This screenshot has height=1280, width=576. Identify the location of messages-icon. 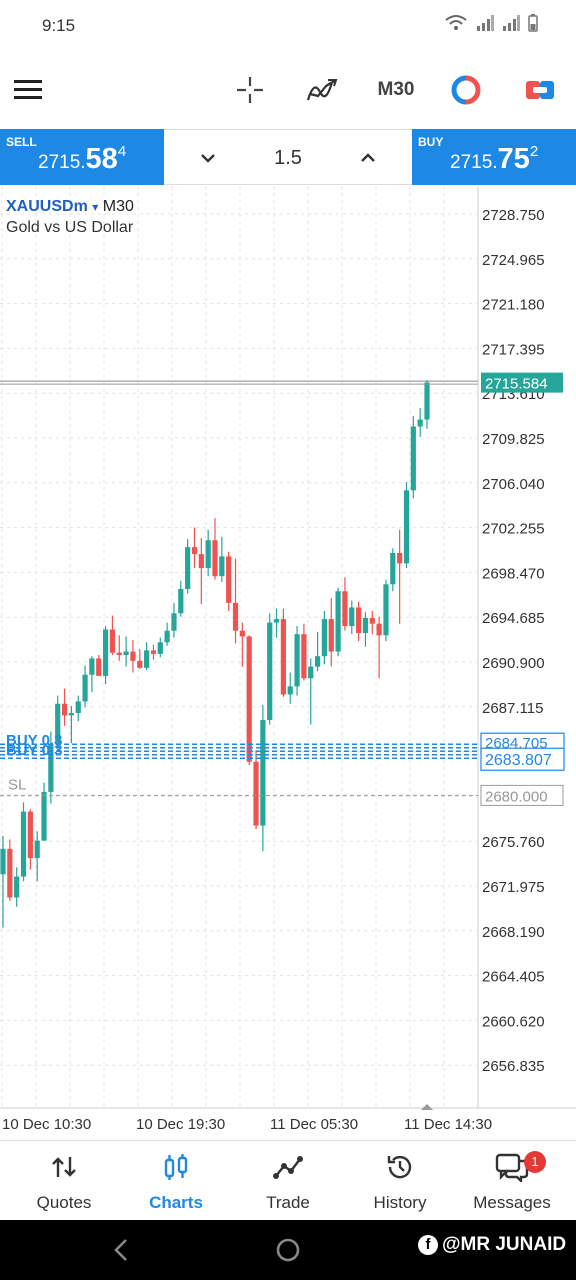
(512, 1167).